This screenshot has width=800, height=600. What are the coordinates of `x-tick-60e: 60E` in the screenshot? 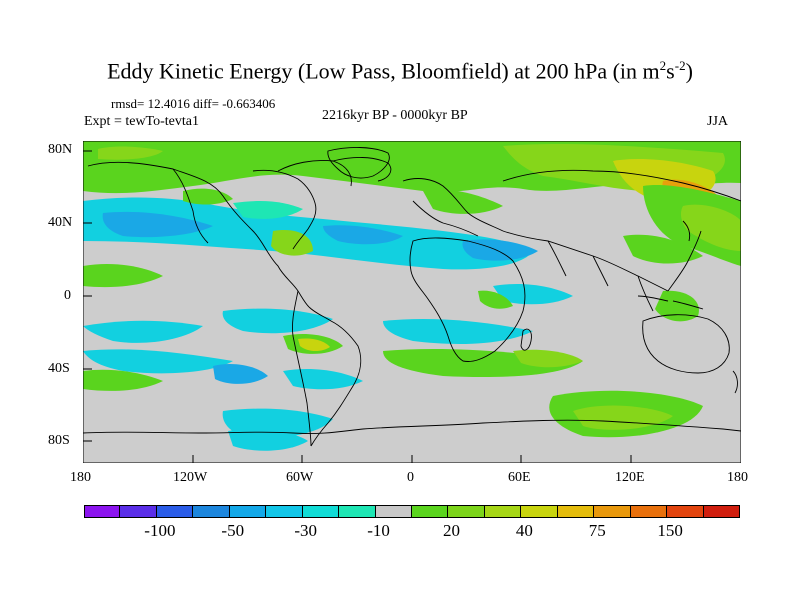 It's located at (519, 477).